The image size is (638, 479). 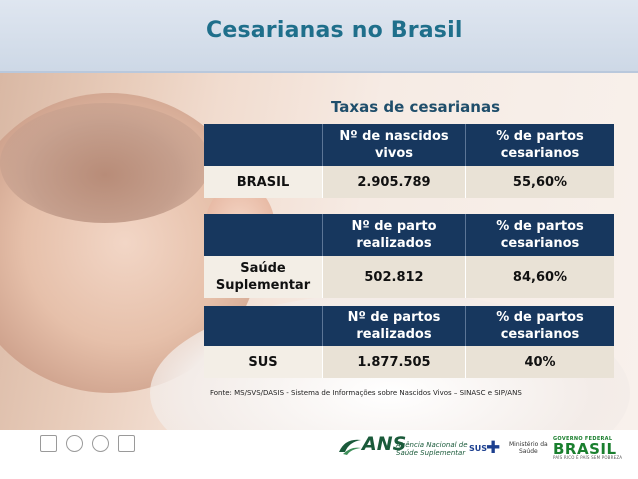 I want to click on header-cell: Nº de partos realizados, so click(x=393, y=326).